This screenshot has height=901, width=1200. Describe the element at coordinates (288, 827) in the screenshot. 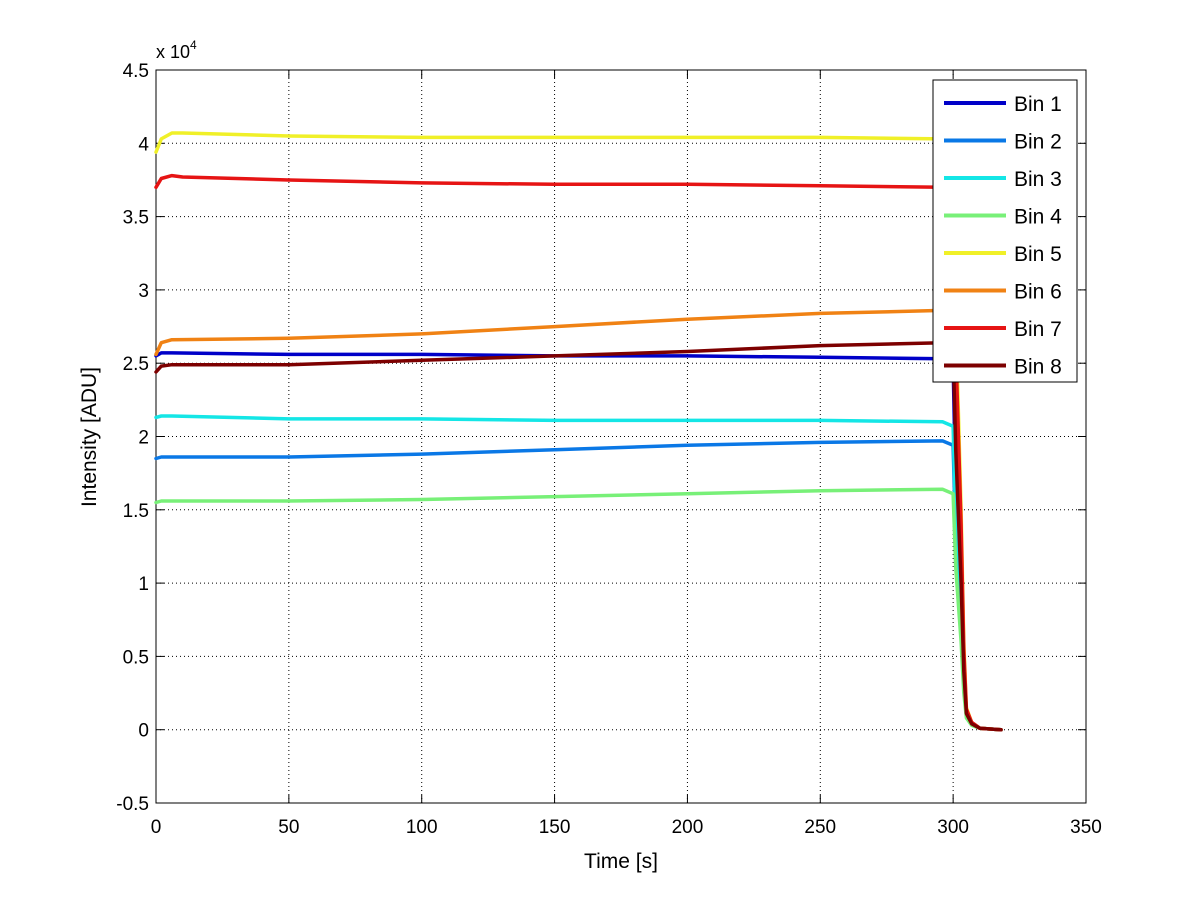

I see `x-tick-label: 50` at that location.